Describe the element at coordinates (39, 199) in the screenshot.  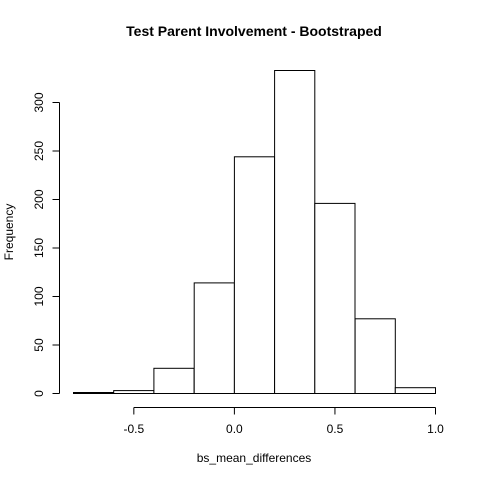
I see `y-tick-label: 200` at that location.